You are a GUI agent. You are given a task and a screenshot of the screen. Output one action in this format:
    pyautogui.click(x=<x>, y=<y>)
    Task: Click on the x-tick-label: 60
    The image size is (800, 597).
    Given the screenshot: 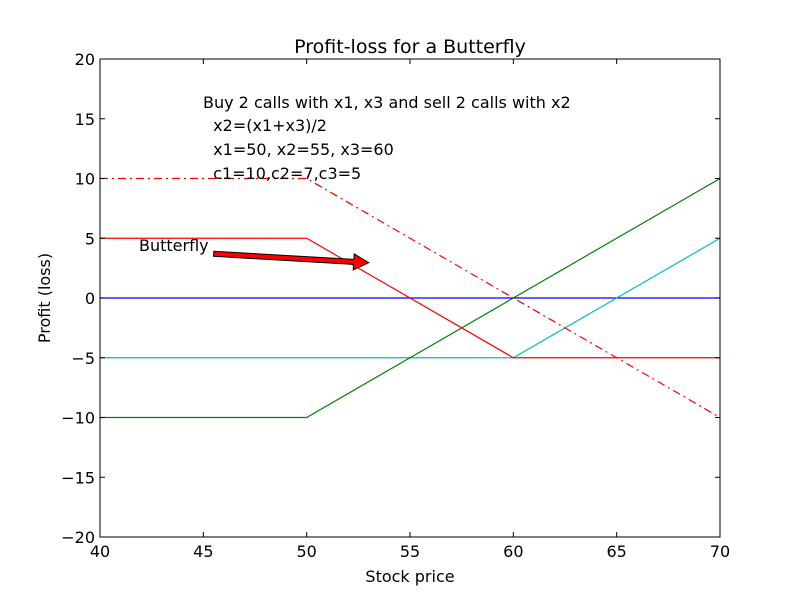 What is the action you would take?
    pyautogui.click(x=513, y=551)
    